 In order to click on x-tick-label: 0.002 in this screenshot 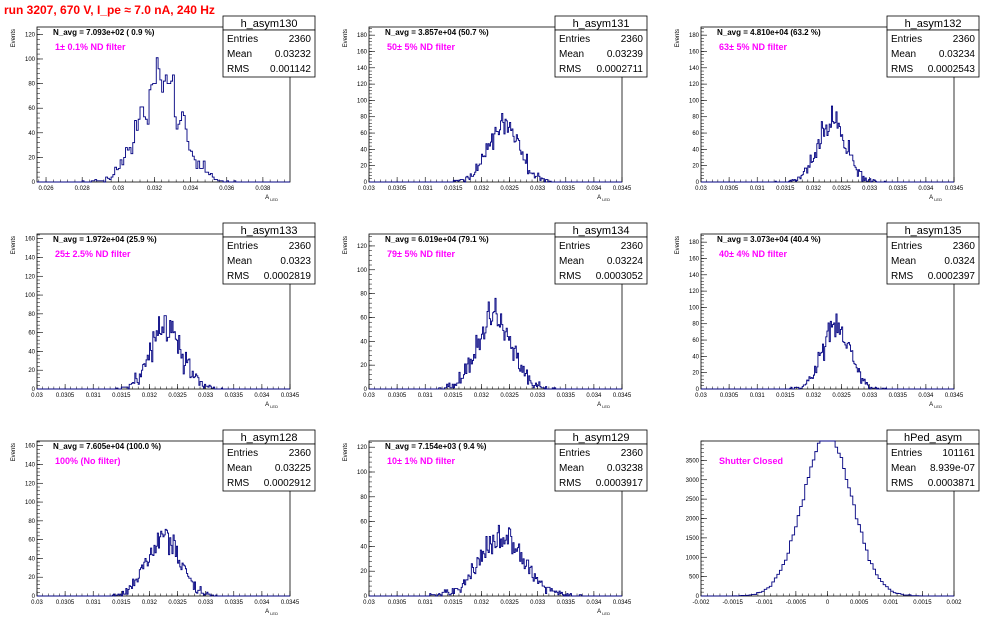, I will do `click(954, 603)`.